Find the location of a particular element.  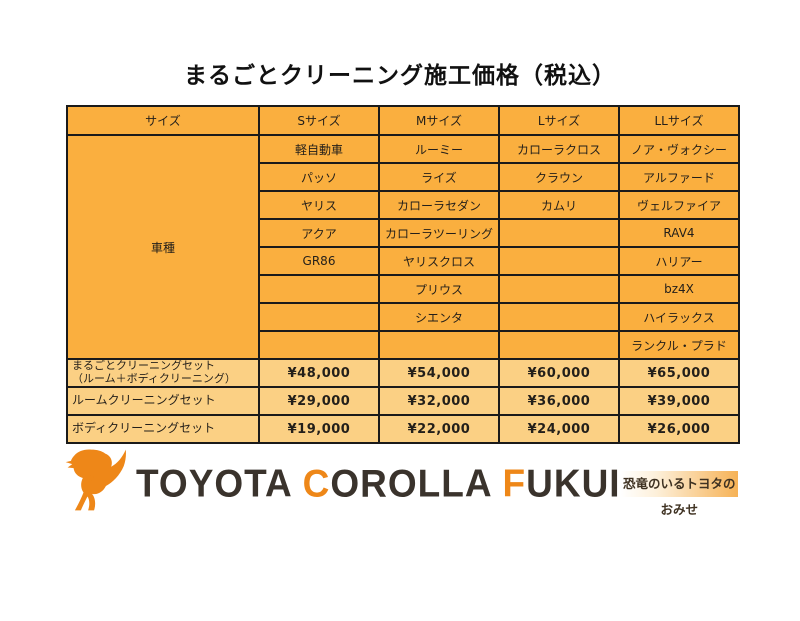

model-cell: ランクル・プラド is located at coordinates (679, 345).